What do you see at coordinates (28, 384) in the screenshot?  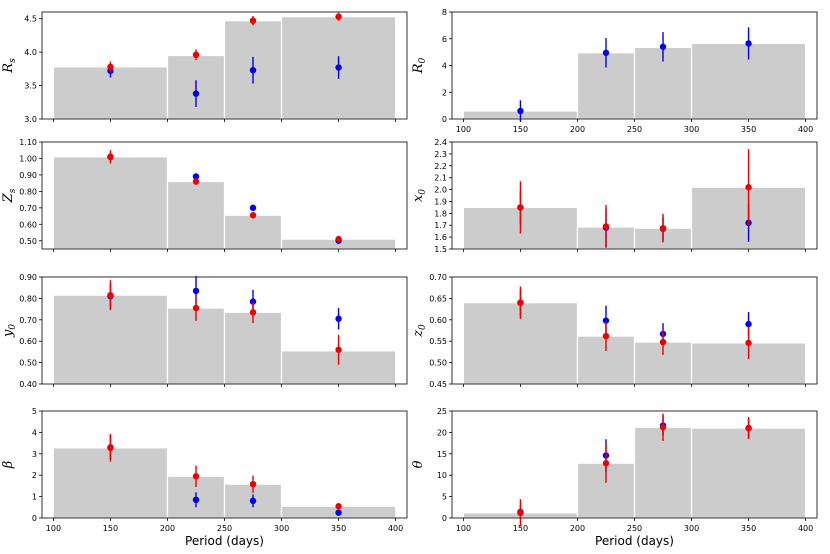 I see `y-tick-label: 0.40` at bounding box center [28, 384].